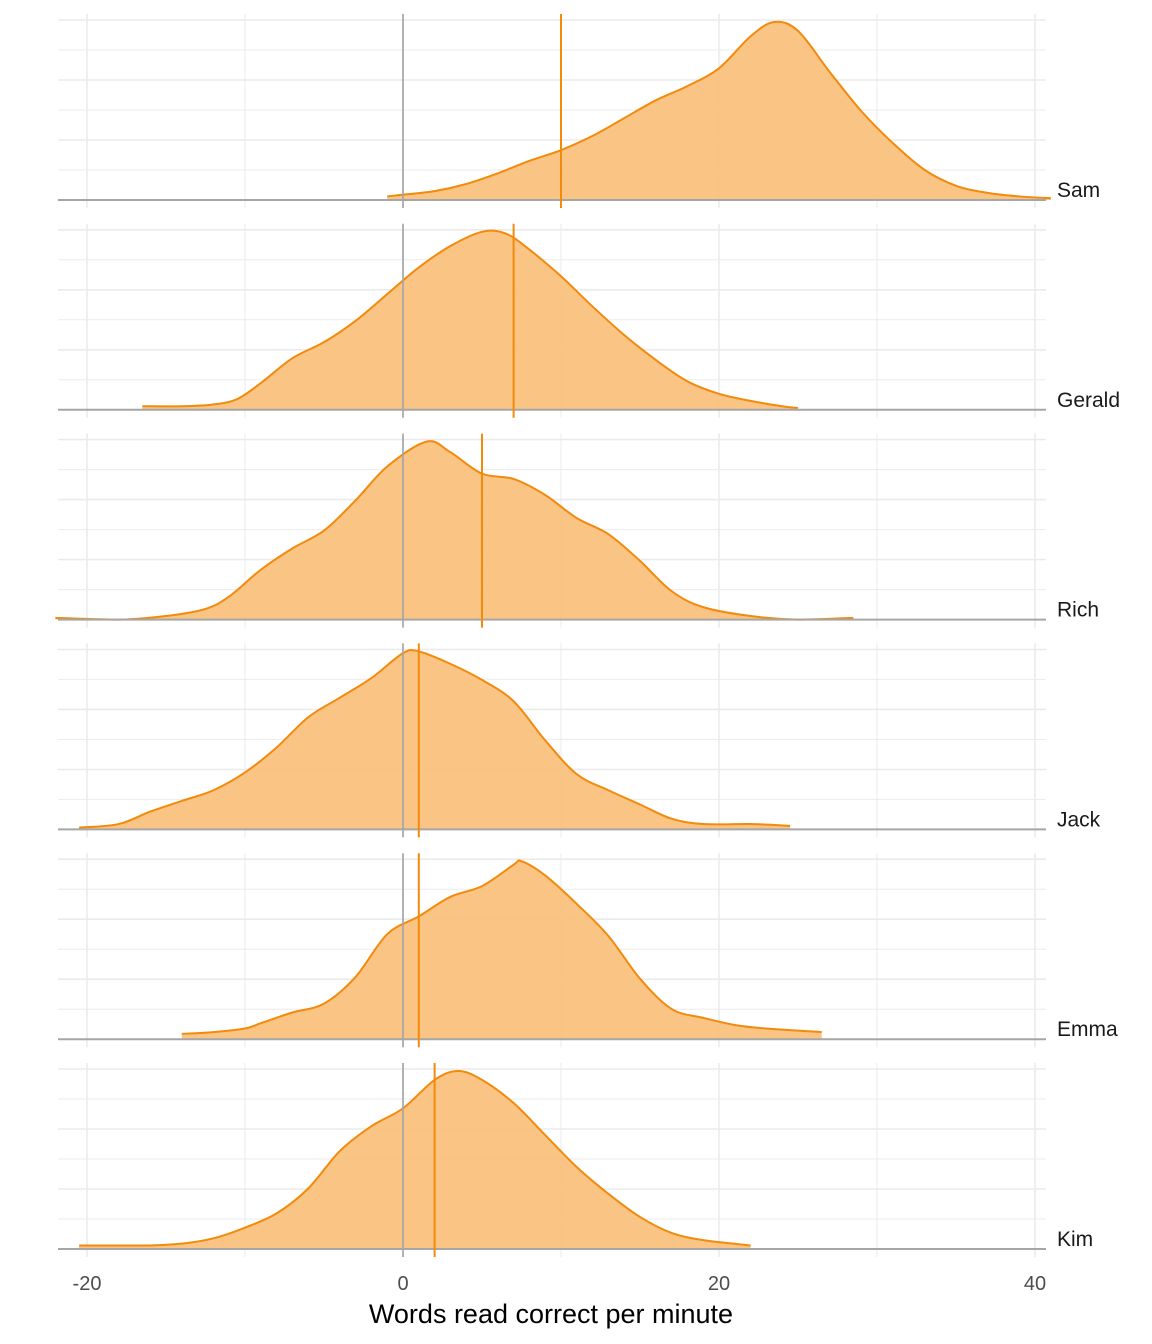 This screenshot has height=1344, width=1152. I want to click on density-area-emma, so click(501, 950).